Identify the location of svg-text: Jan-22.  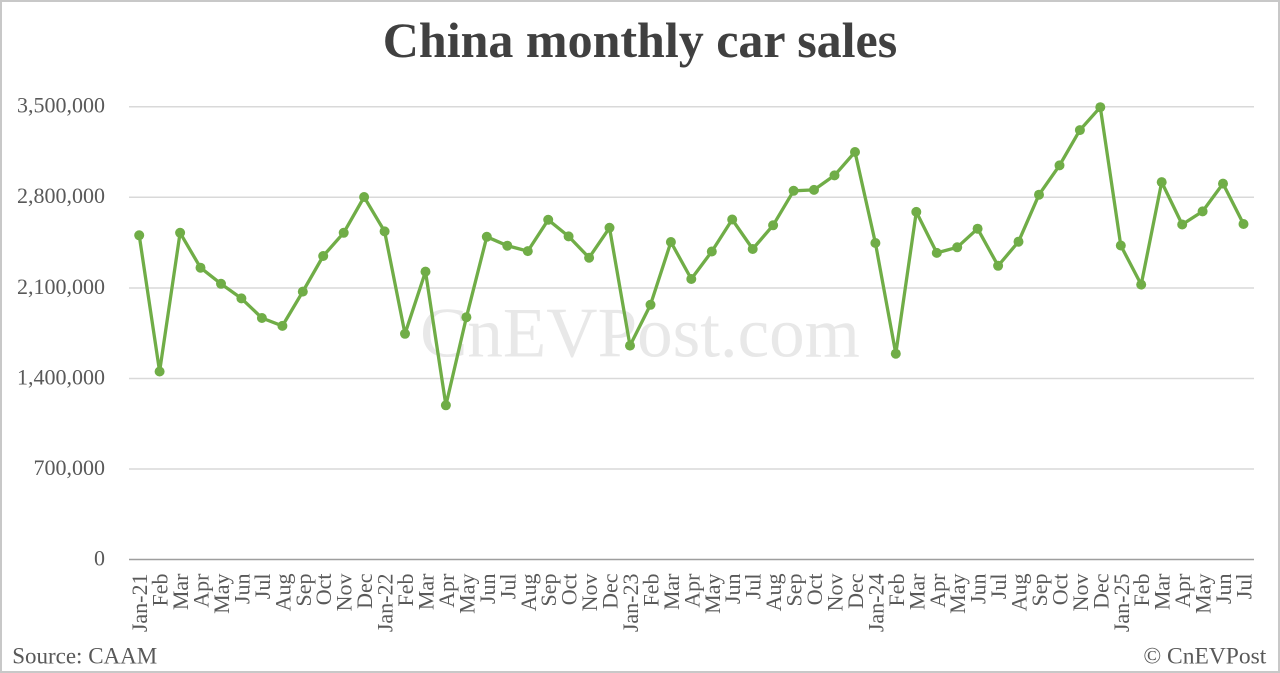
(385, 603).